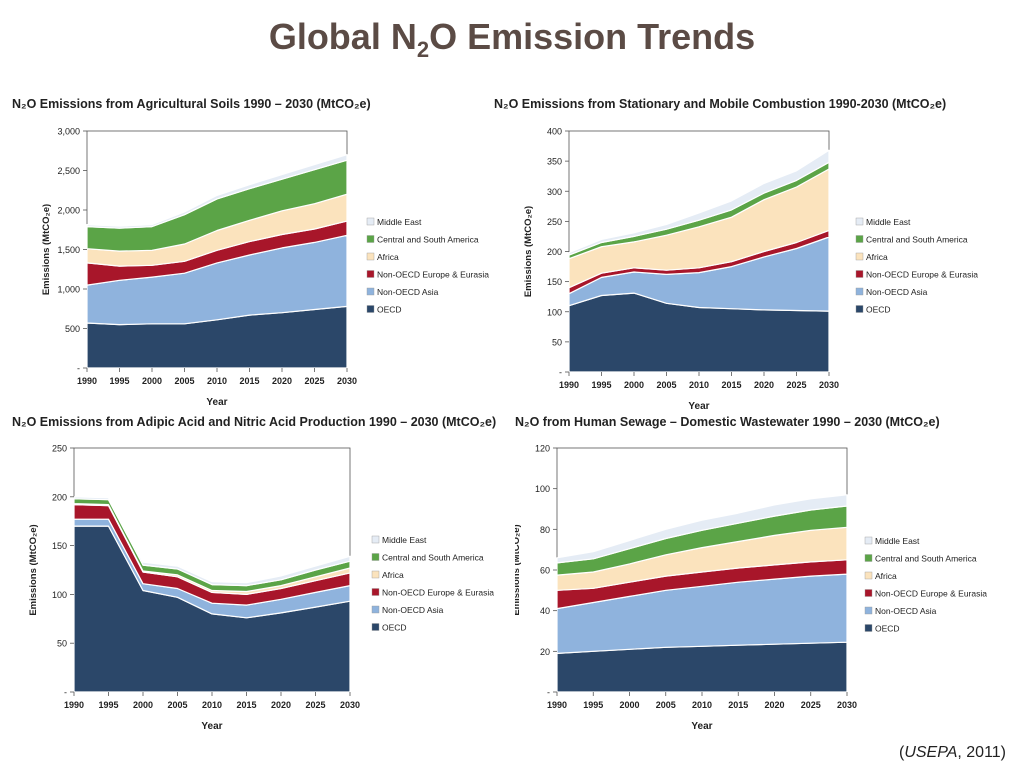 This screenshot has height=768, width=1024. I want to click on y-tick-label: 20, so click(545, 652).